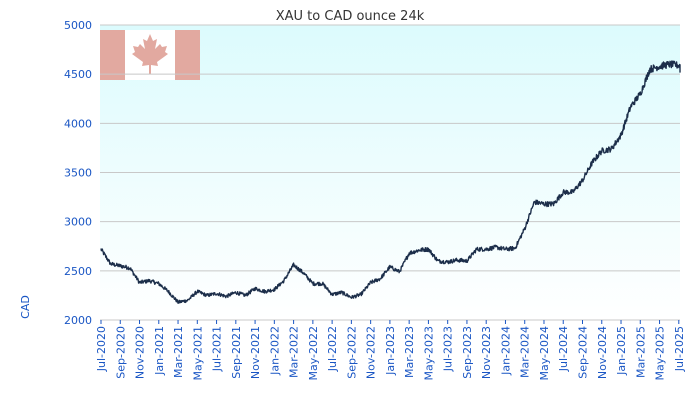 This screenshot has width=700, height=400. Describe the element at coordinates (544, 353) in the screenshot. I see `x-tick-label: May-2024` at that location.